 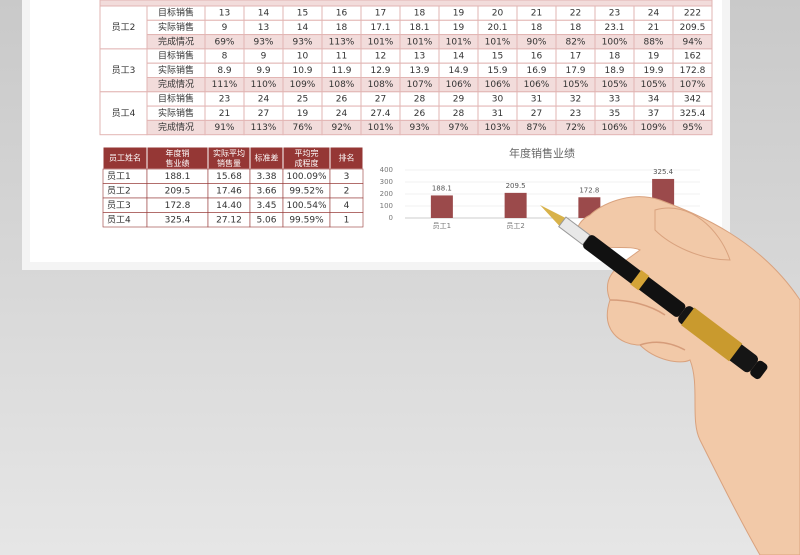 I want to click on y-tick-label: 300, so click(x=386, y=182).